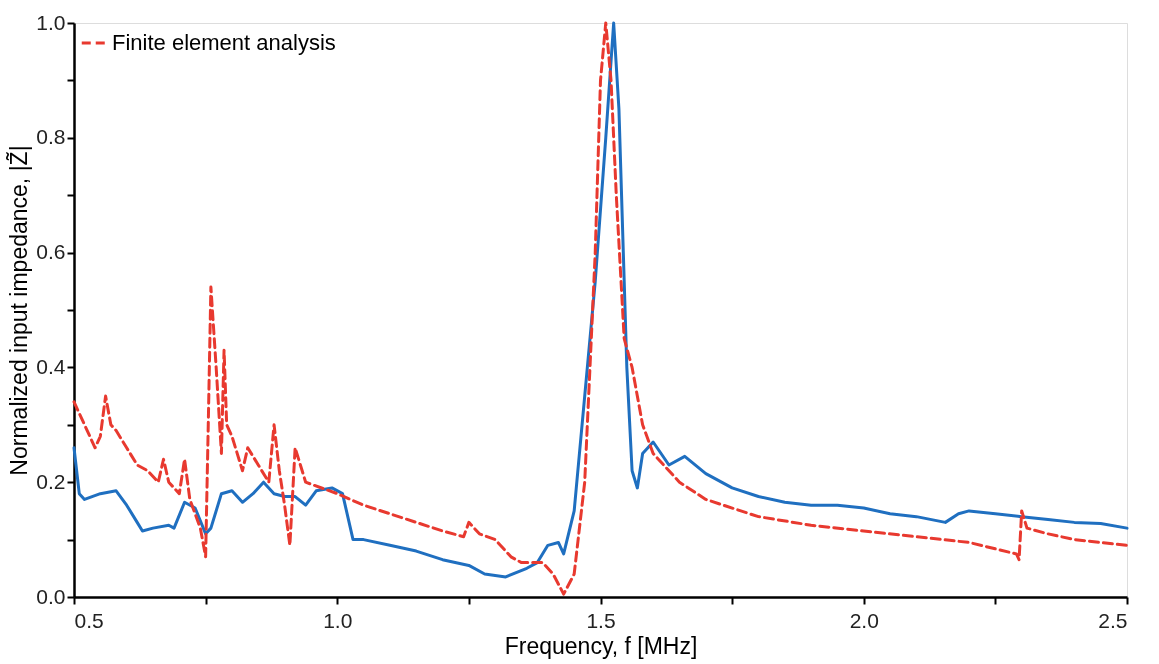  What do you see at coordinates (601, 645) in the screenshot?
I see `x-axis-title: Frequency, f [MHz]` at bounding box center [601, 645].